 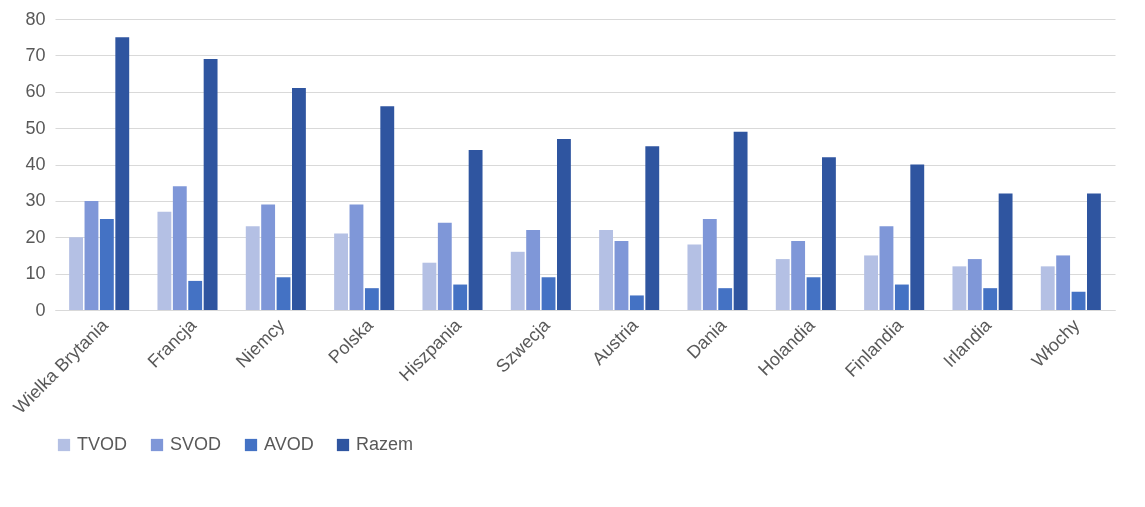 What do you see at coordinates (35, 18) in the screenshot?
I see `y-tick-label: 80` at bounding box center [35, 18].